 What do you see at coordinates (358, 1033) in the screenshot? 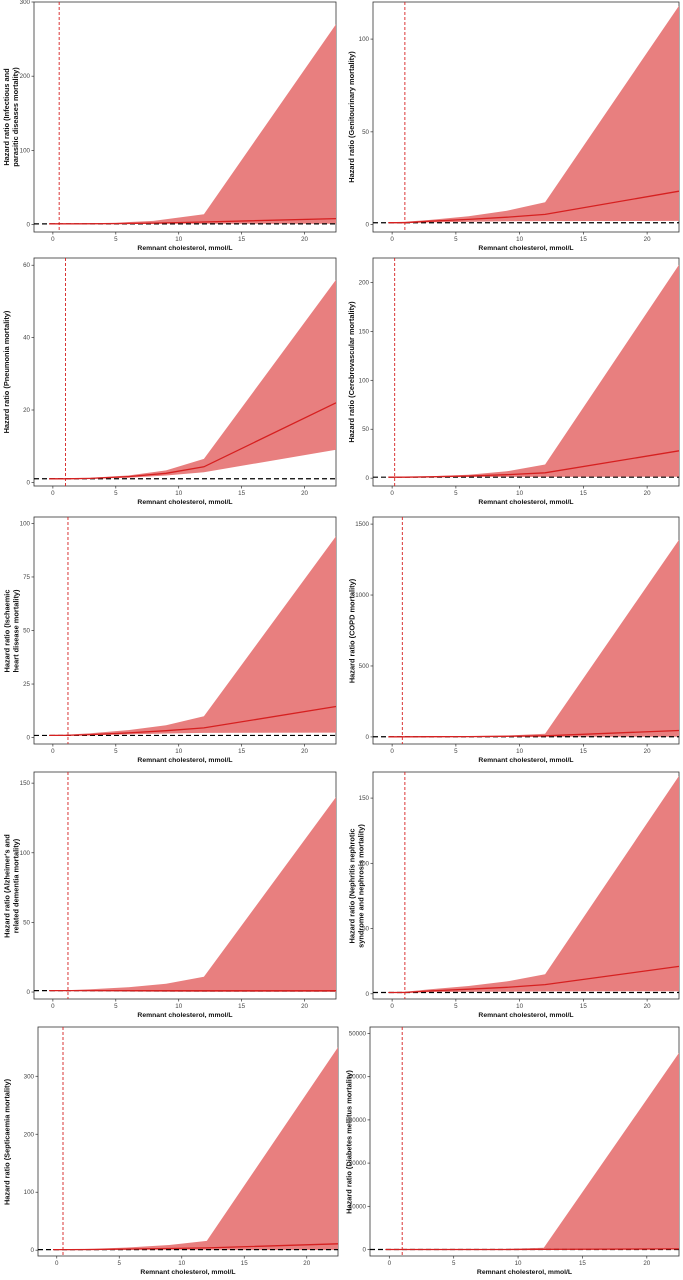
I see `y-tick-label: 50000` at bounding box center [358, 1033].